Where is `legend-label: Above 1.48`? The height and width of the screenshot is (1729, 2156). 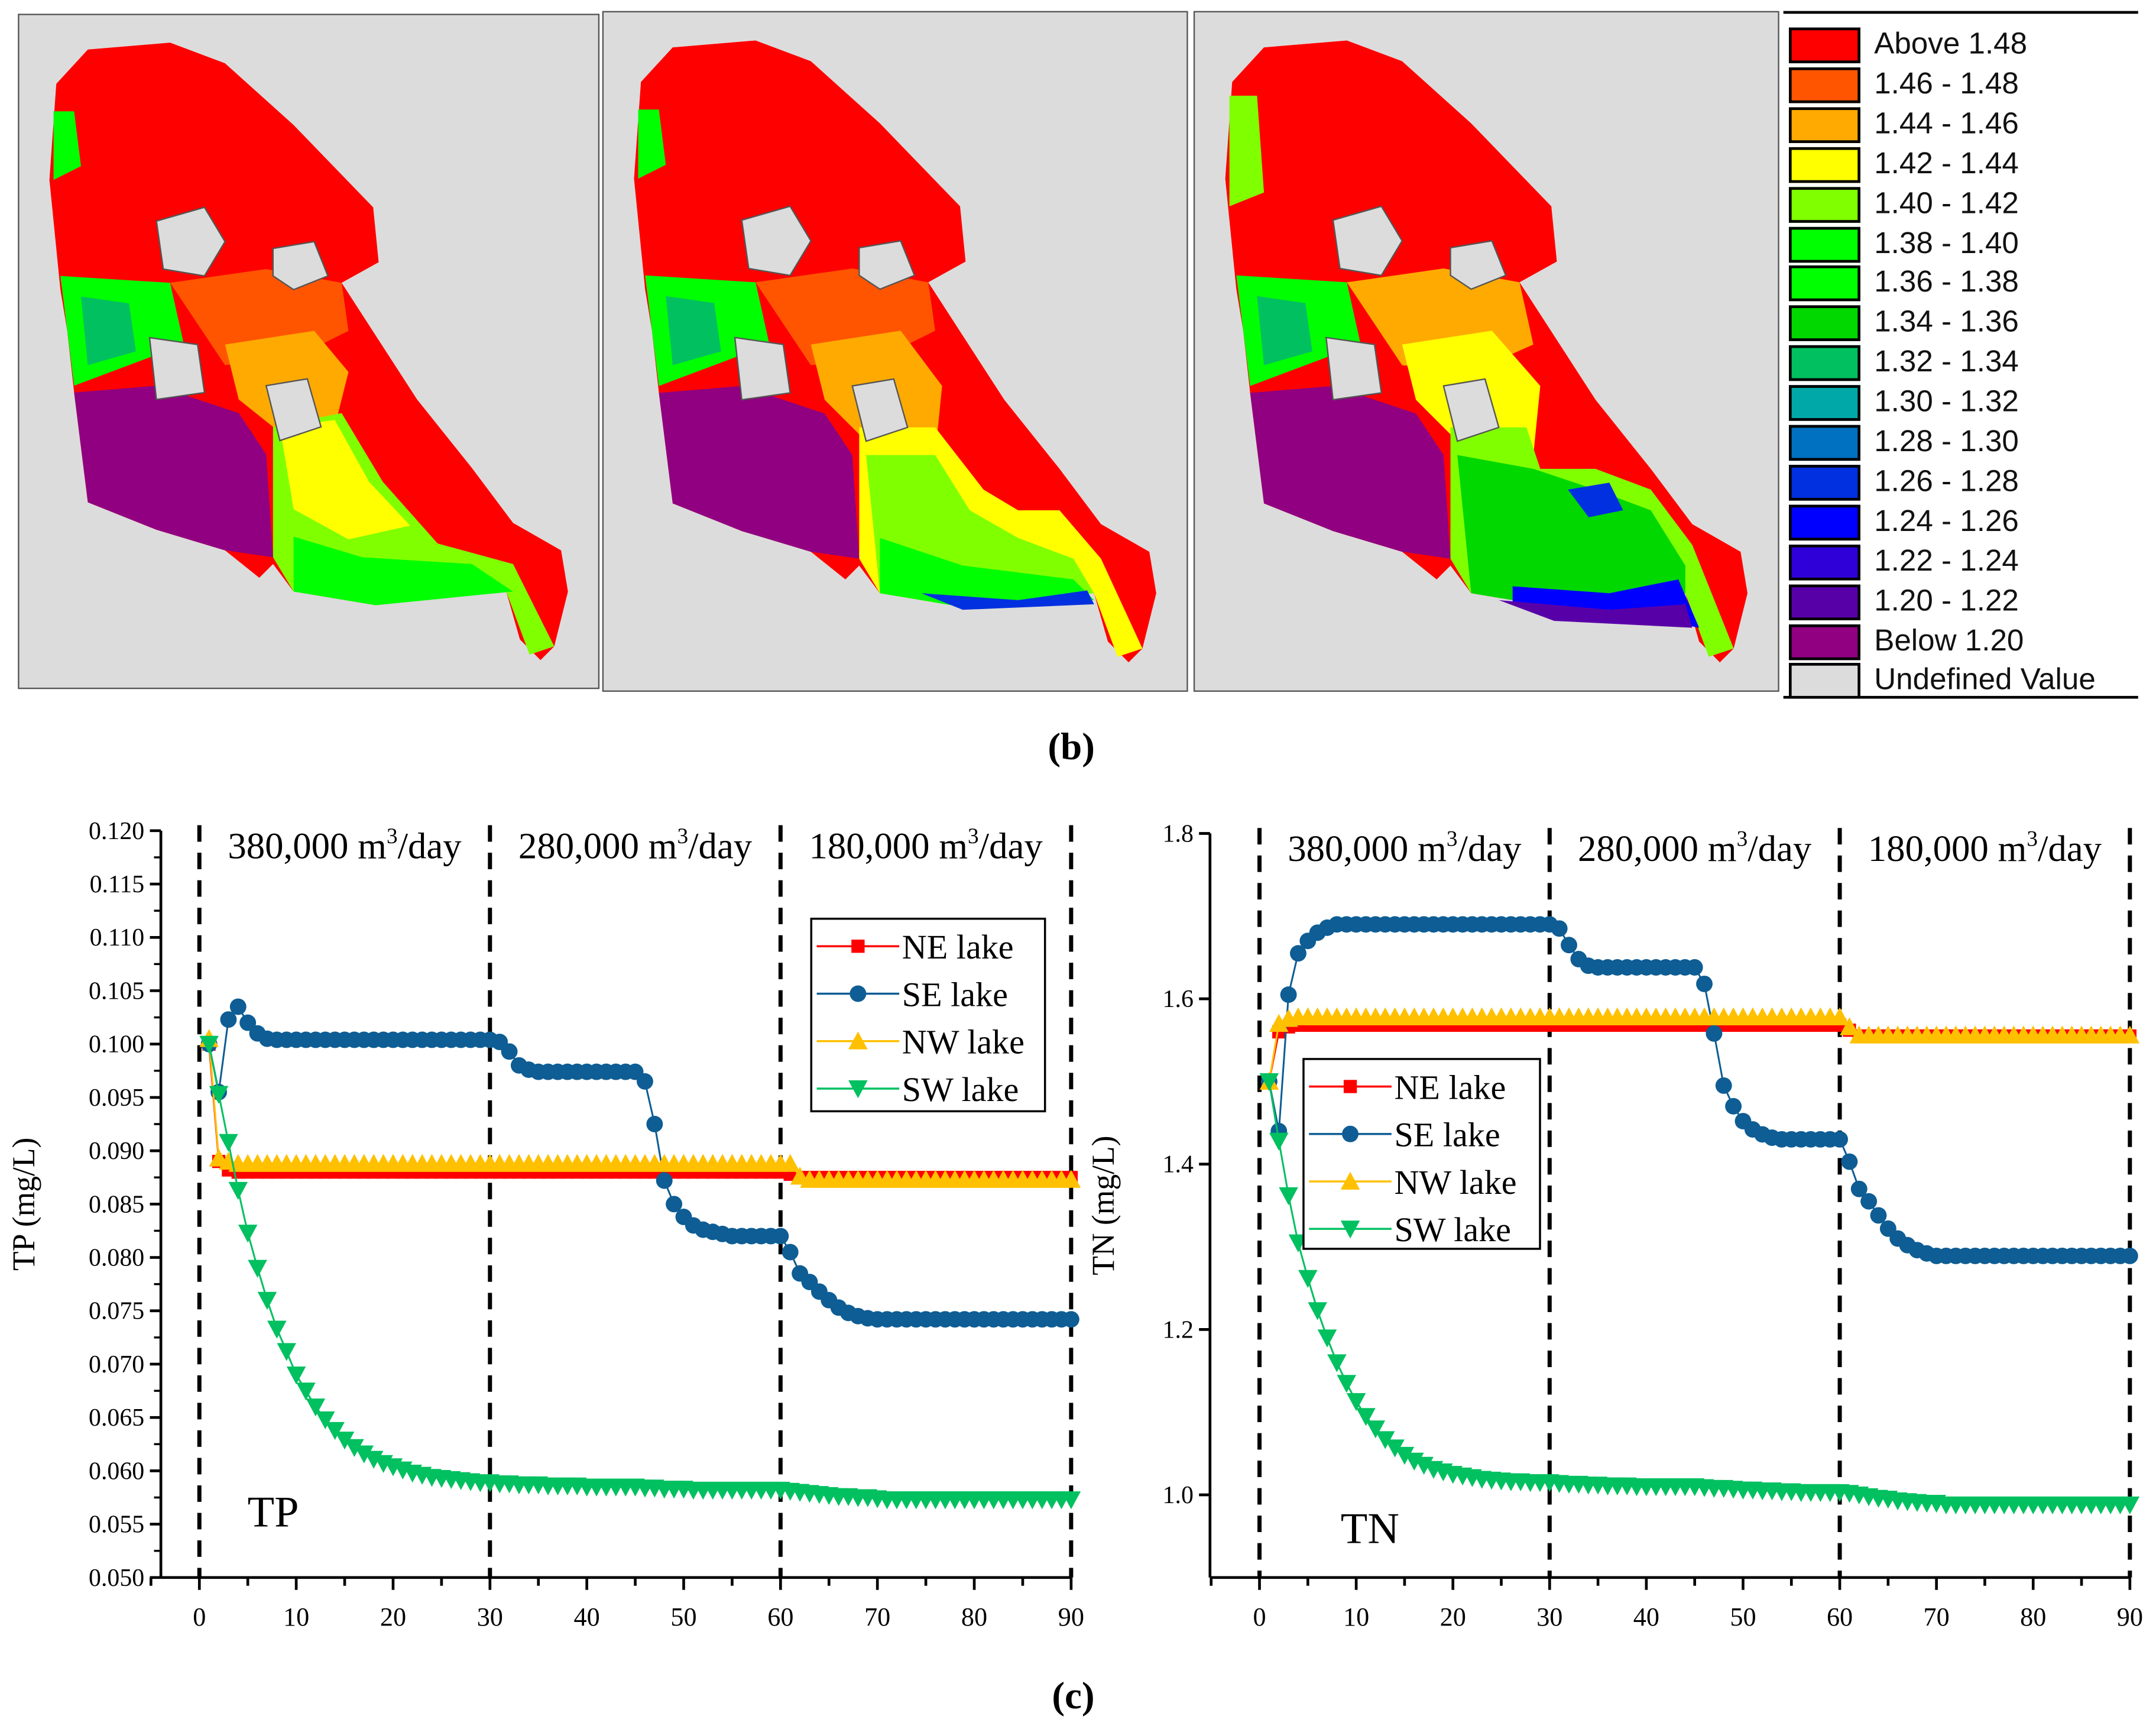
legend-label: Above 1.48 is located at coordinates (1951, 43).